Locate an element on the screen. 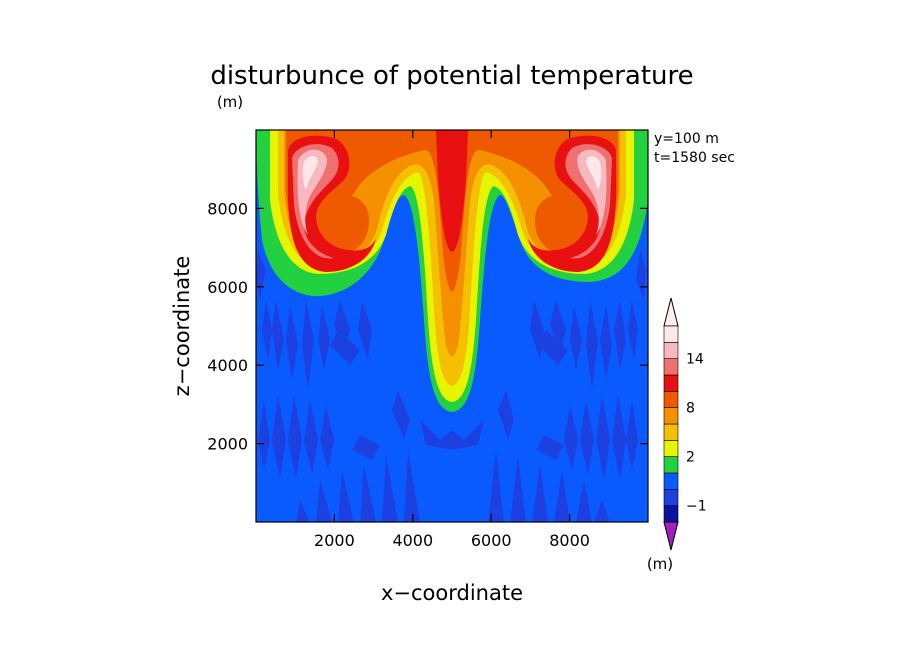 This screenshot has width=904, height=654. colorbar: −1 2 8 14 is located at coordinates (685, 424).